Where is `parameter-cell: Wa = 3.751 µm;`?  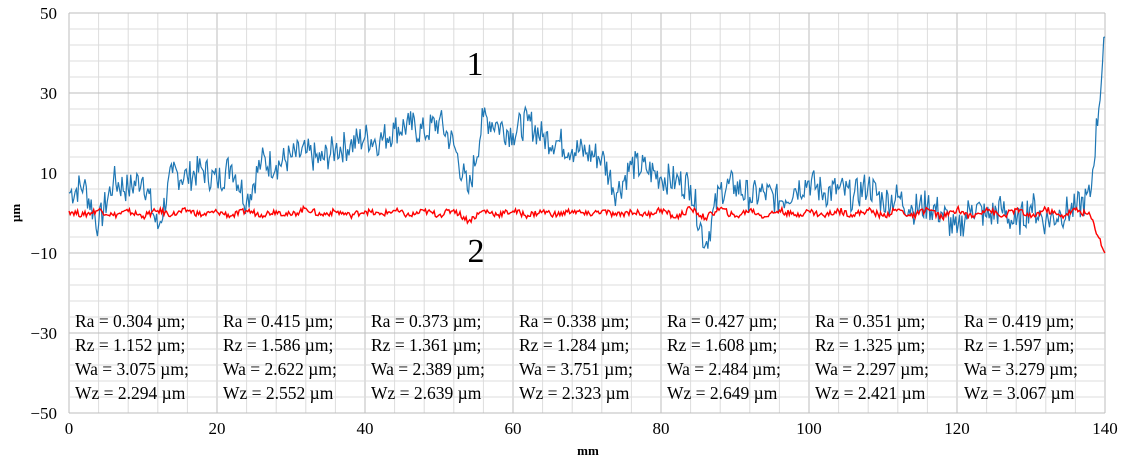
parameter-cell: Wa = 3.751 µm; is located at coordinates (576, 369).